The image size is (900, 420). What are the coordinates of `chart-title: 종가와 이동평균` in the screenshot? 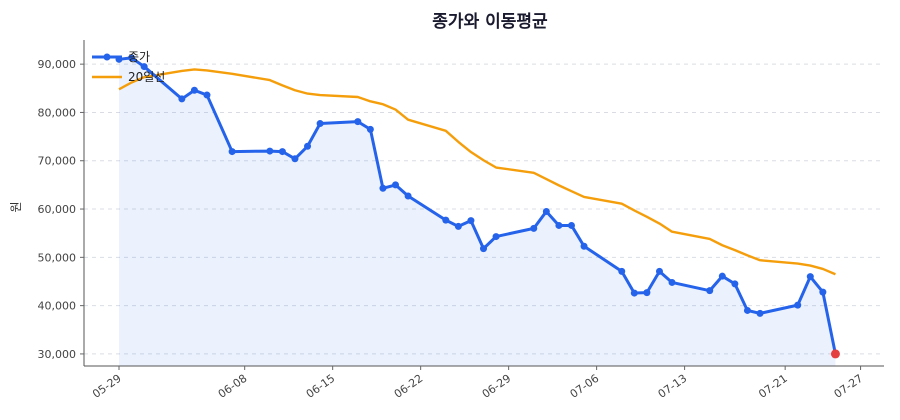 It's located at (490, 22).